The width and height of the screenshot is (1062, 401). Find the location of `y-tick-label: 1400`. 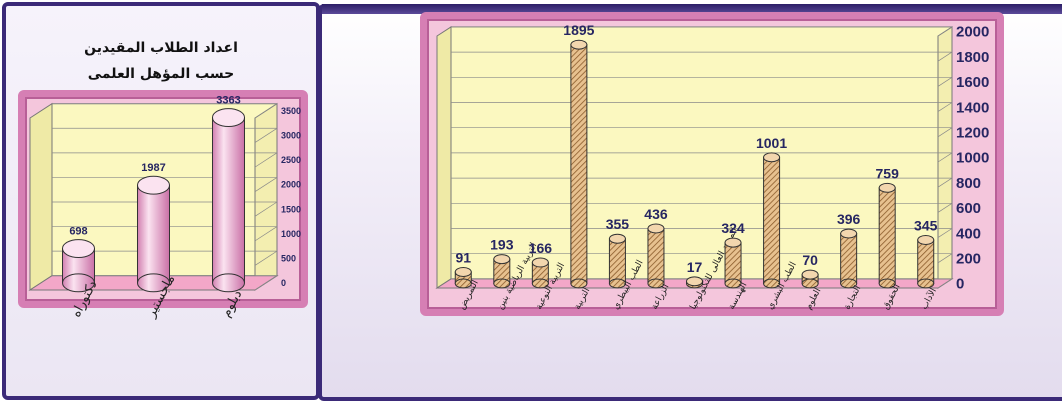

y-tick-label: 1400 is located at coordinates (972, 107).